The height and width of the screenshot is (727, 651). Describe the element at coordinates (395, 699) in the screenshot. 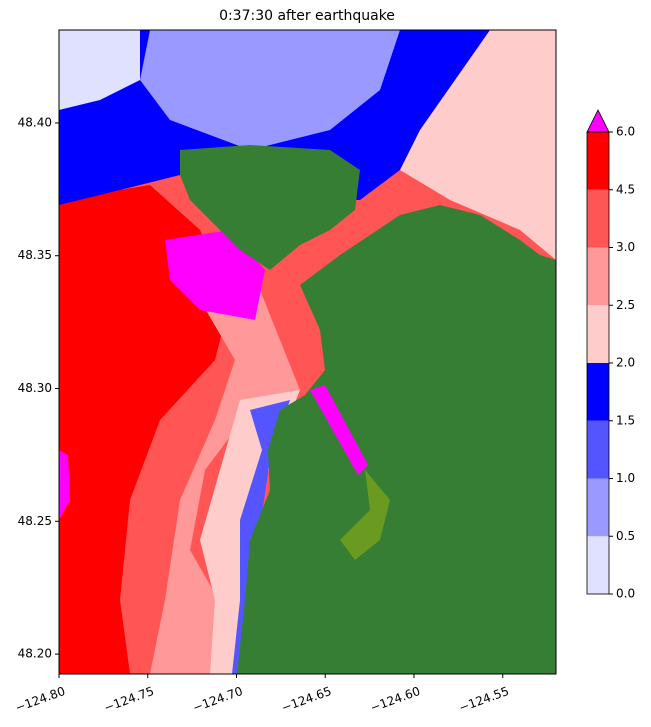

I see `x-tick-label: −124.60` at that location.